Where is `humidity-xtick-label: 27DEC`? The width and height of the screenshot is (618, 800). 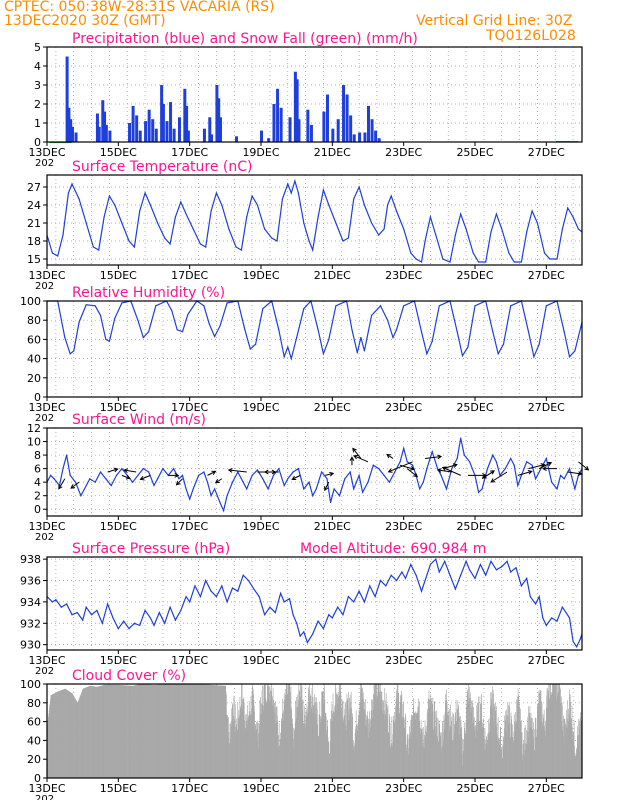 humidity-xtick-label: 27DEC is located at coordinates (546, 407).